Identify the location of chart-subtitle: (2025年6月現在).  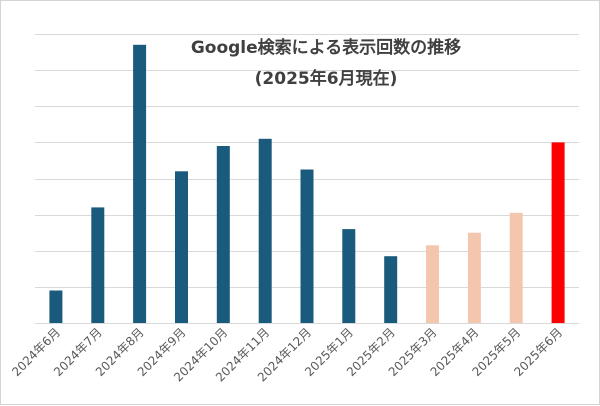
(326, 78).